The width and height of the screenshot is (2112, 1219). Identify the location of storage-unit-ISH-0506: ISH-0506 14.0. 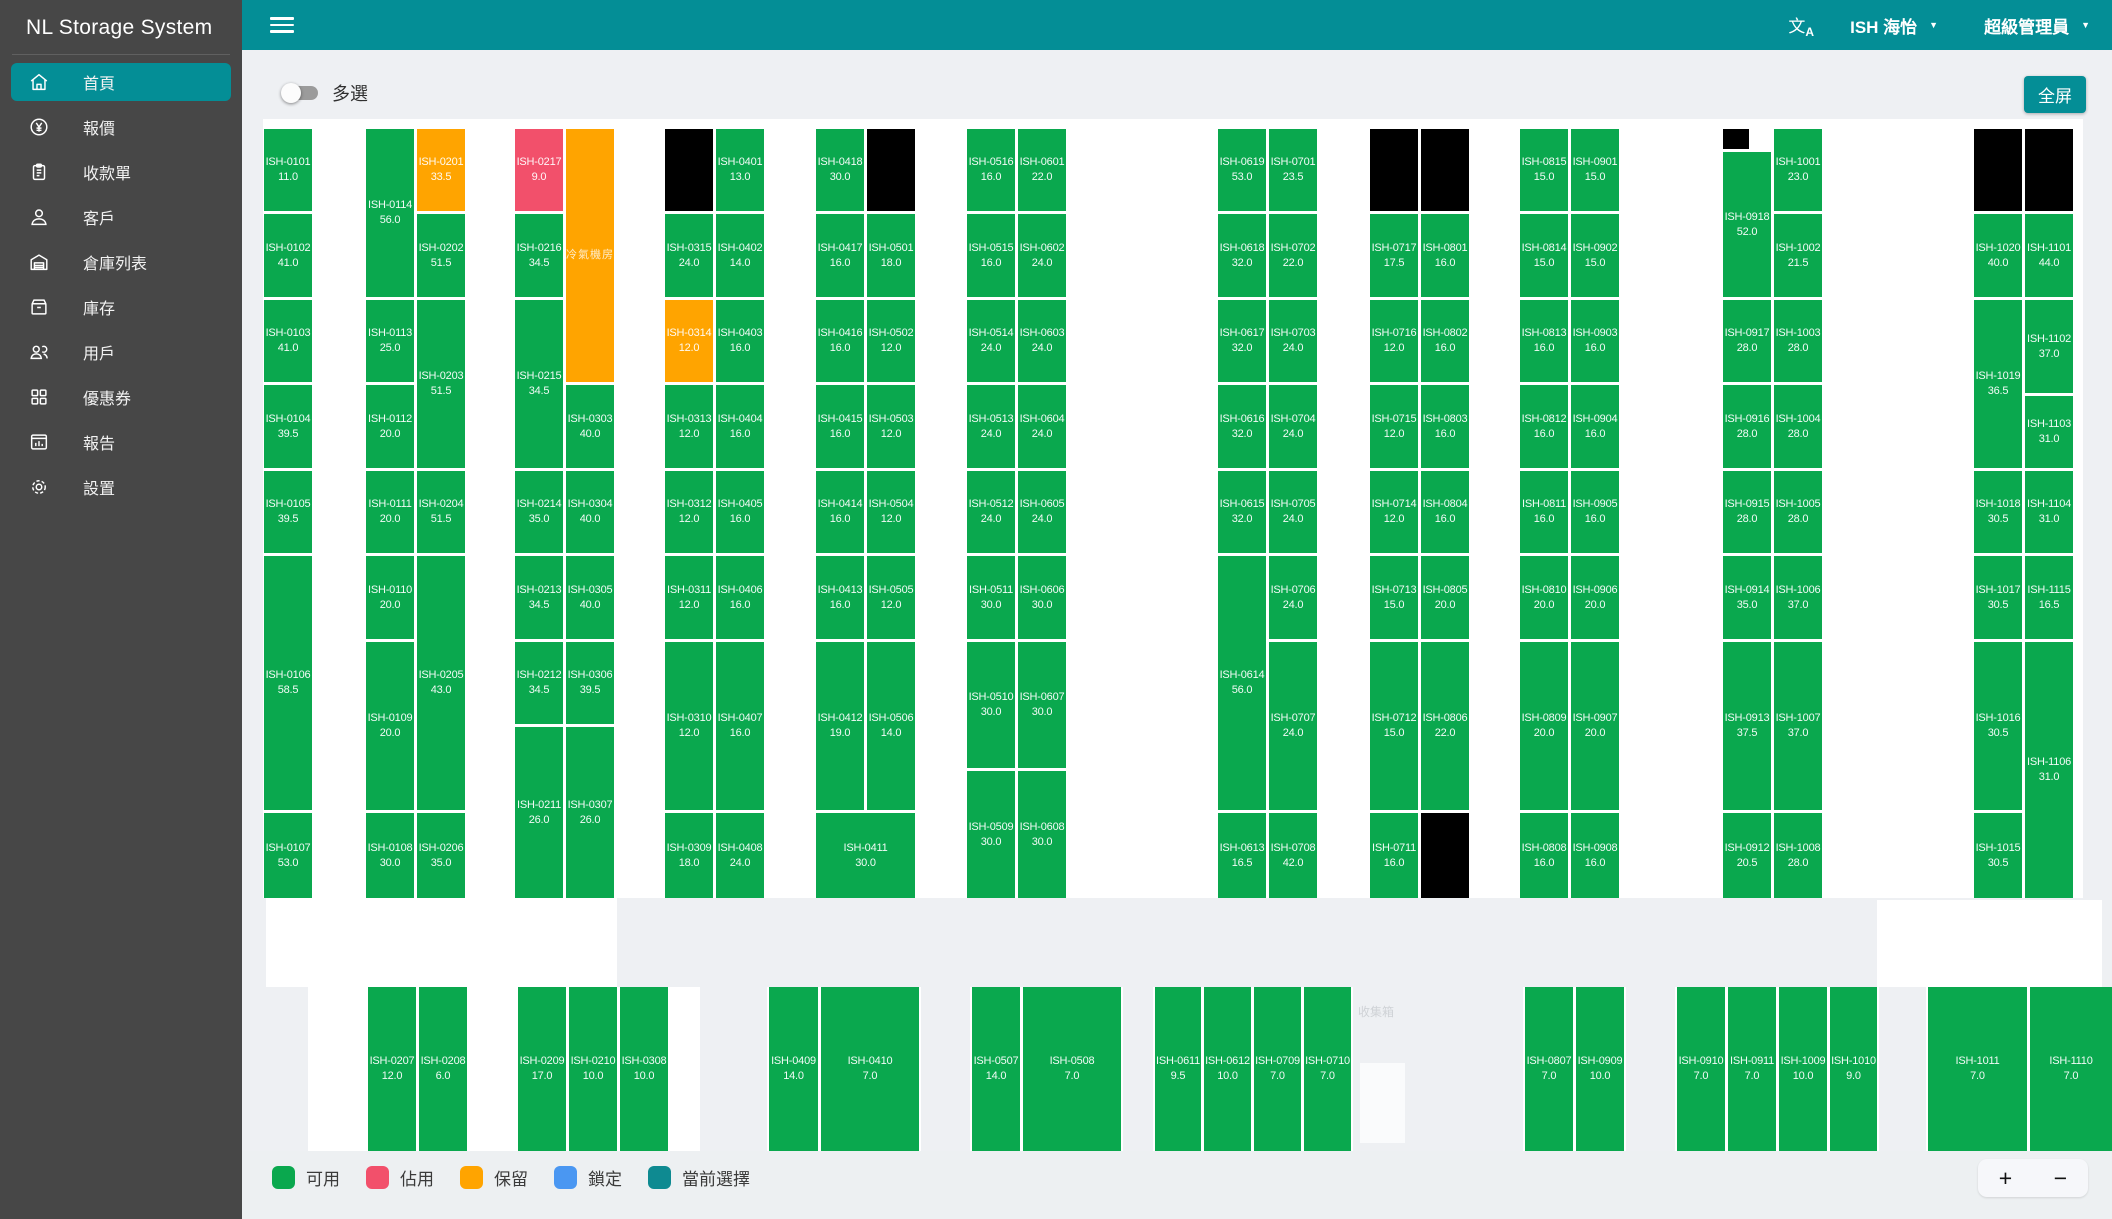
(891, 726).